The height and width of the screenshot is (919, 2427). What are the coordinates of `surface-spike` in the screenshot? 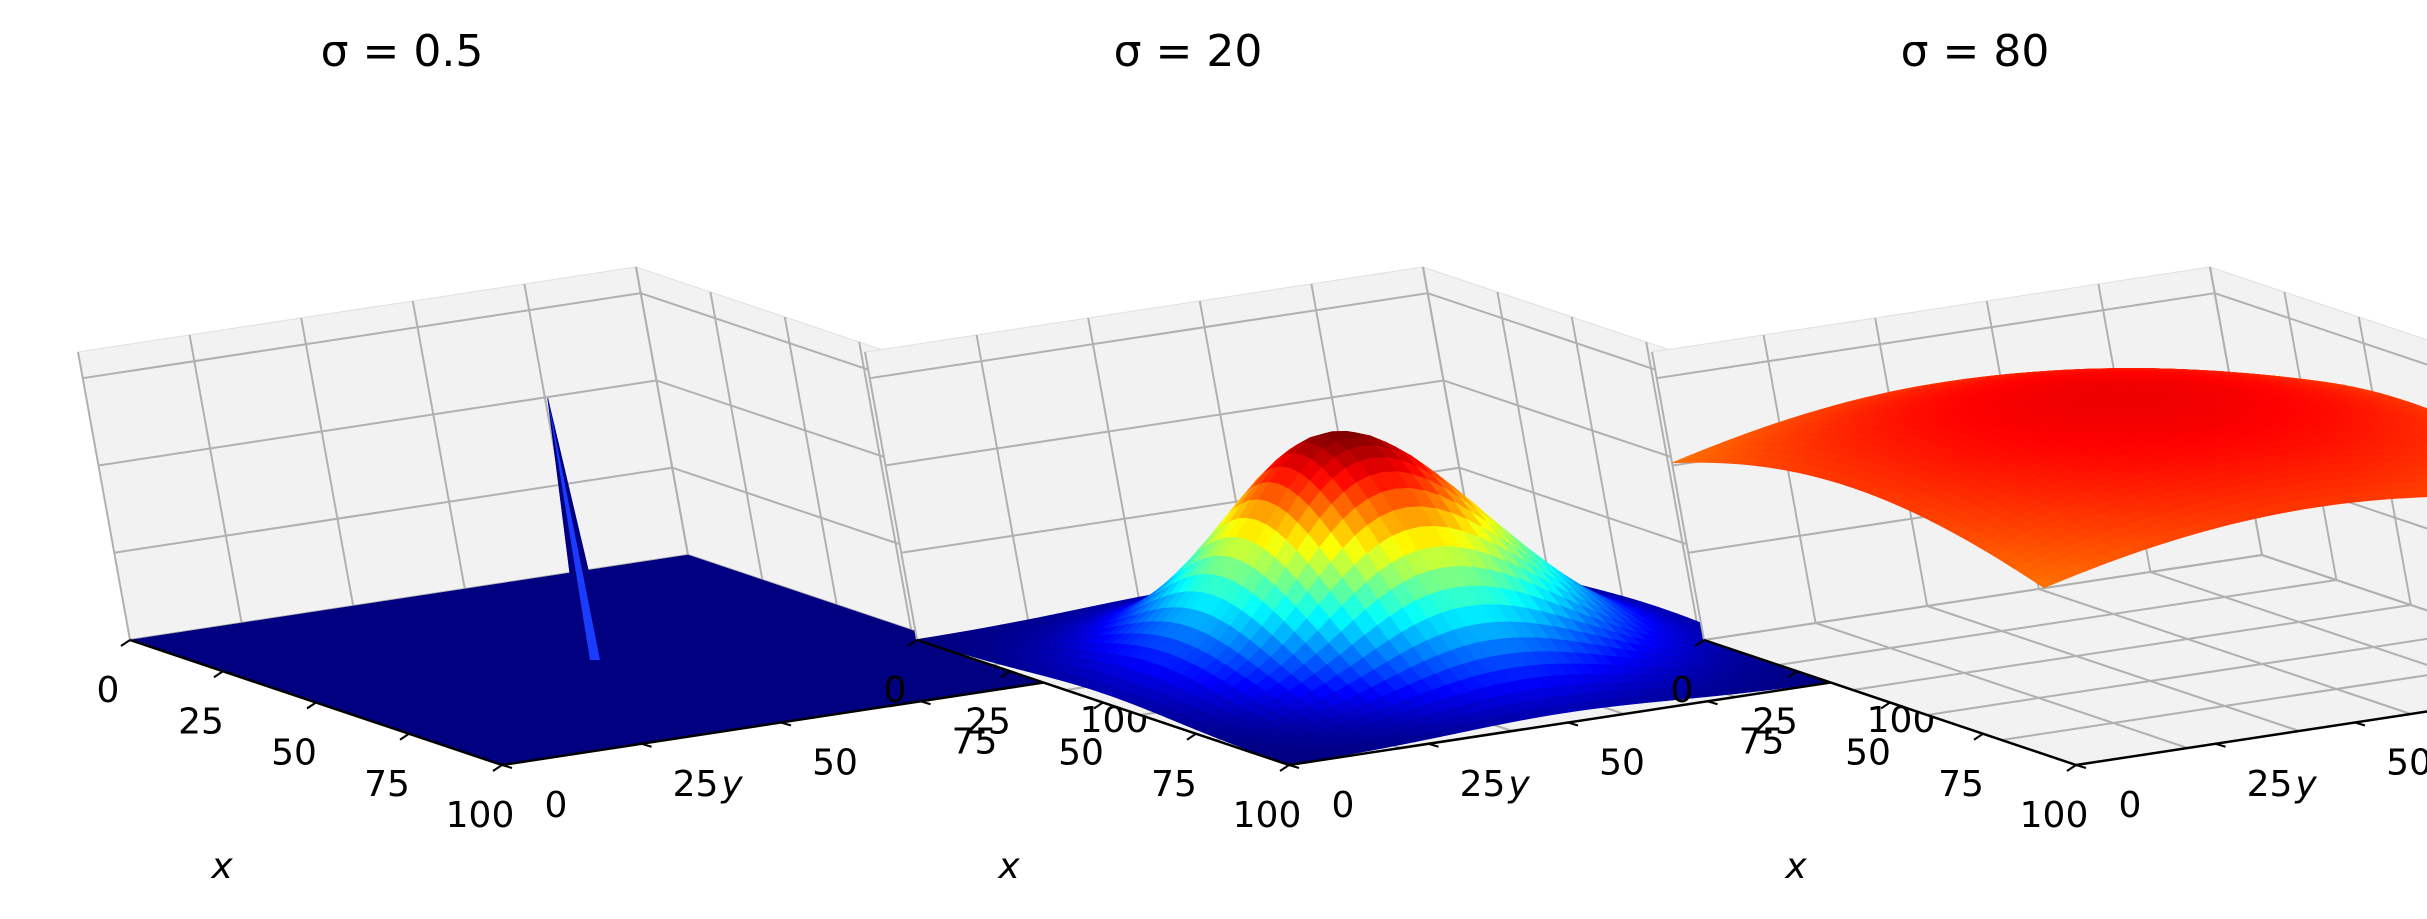 It's located at (573, 529).